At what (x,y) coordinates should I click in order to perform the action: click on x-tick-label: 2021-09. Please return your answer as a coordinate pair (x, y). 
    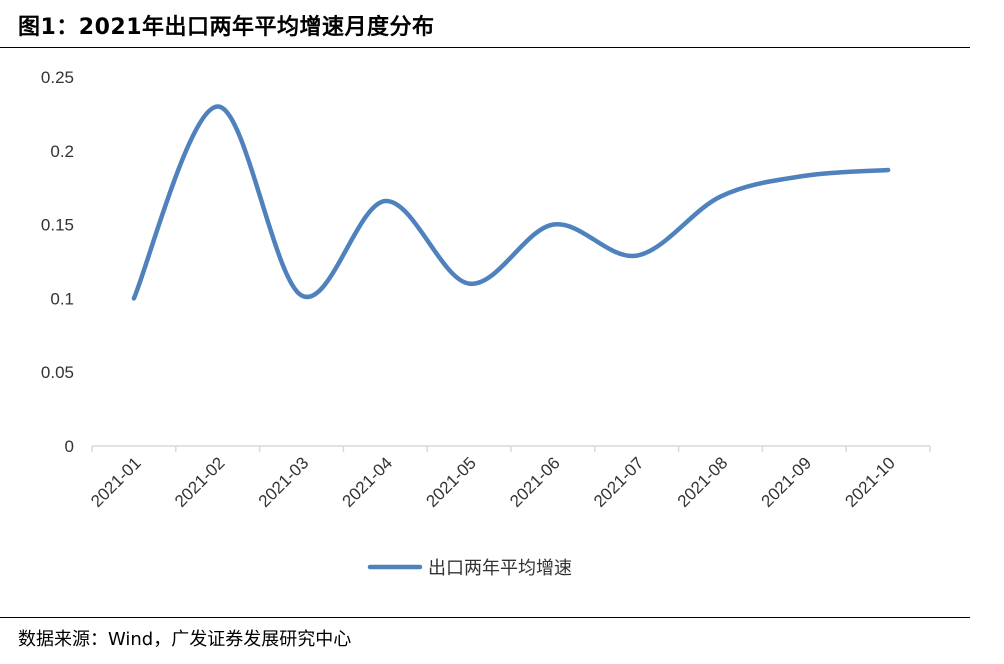
    Looking at the image, I should click on (787, 482).